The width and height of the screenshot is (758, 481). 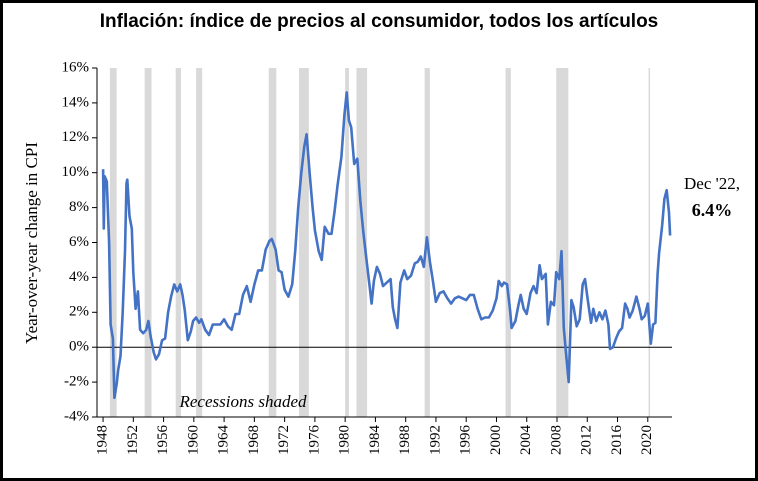 What do you see at coordinates (193, 440) in the screenshot?
I see `x-tick-label: 1960` at bounding box center [193, 440].